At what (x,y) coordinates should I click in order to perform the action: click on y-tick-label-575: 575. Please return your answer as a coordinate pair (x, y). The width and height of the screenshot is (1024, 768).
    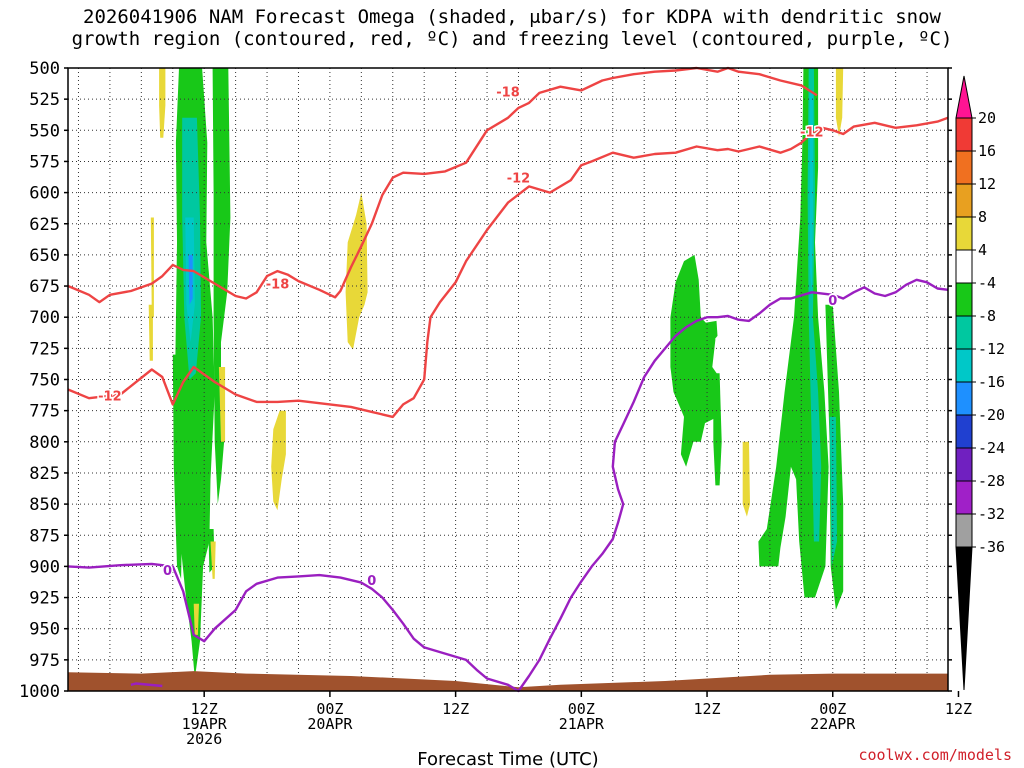
    Looking at the image, I should click on (44, 162).